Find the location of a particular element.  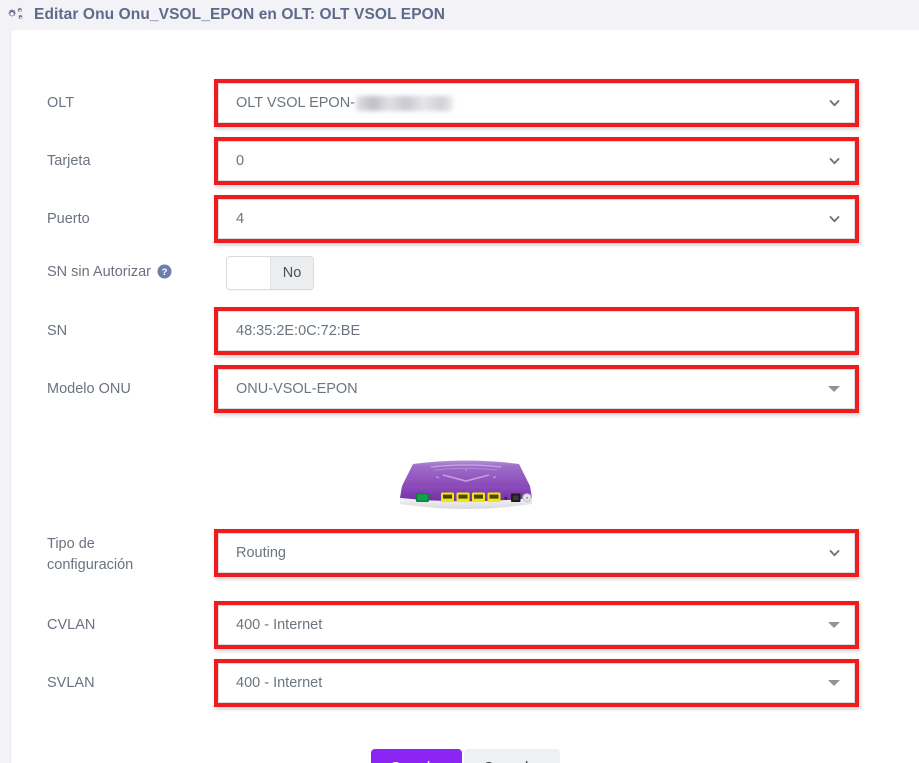

sn-input: 48:35:2E:0C:72:BE is located at coordinates (536, 331).